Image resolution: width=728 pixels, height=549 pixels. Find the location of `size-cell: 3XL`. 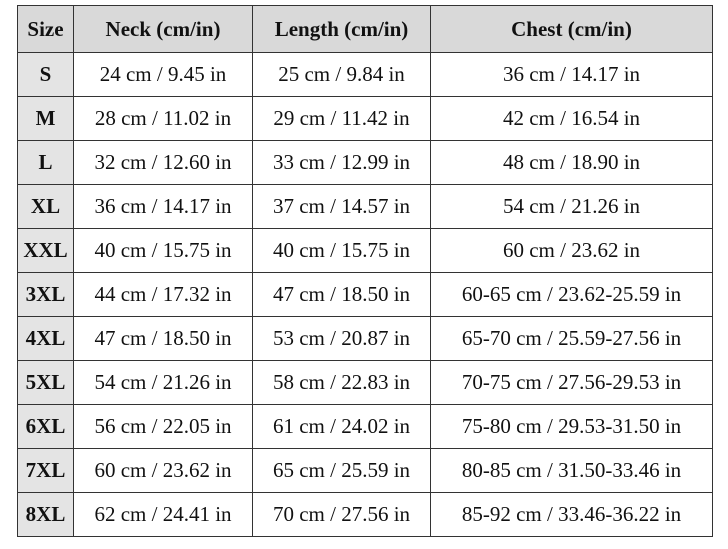

size-cell: 3XL is located at coordinates (45, 294).